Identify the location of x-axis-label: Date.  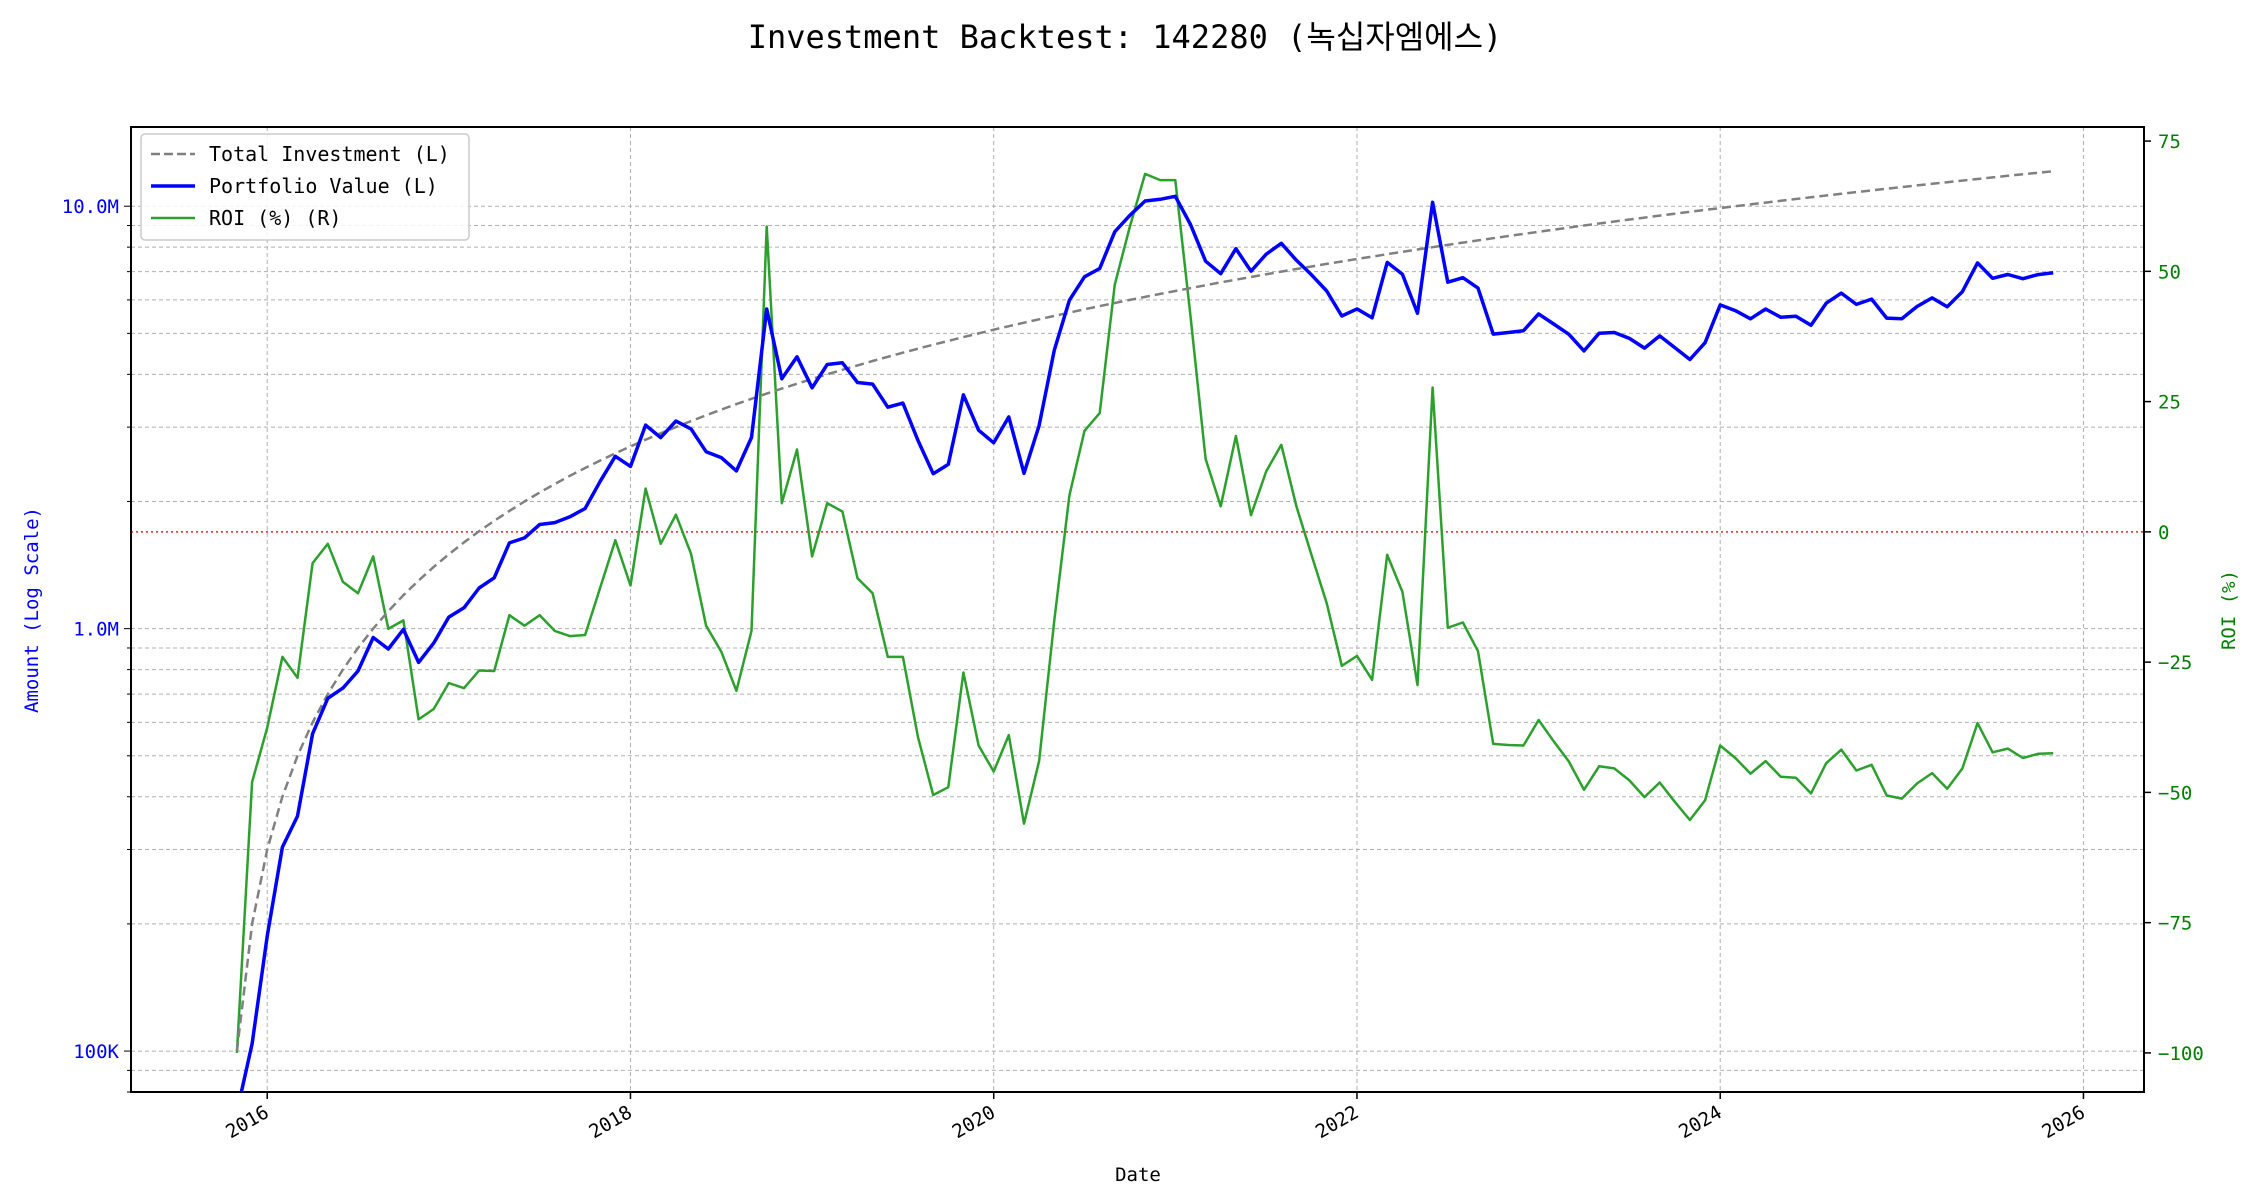
(1138, 1175).